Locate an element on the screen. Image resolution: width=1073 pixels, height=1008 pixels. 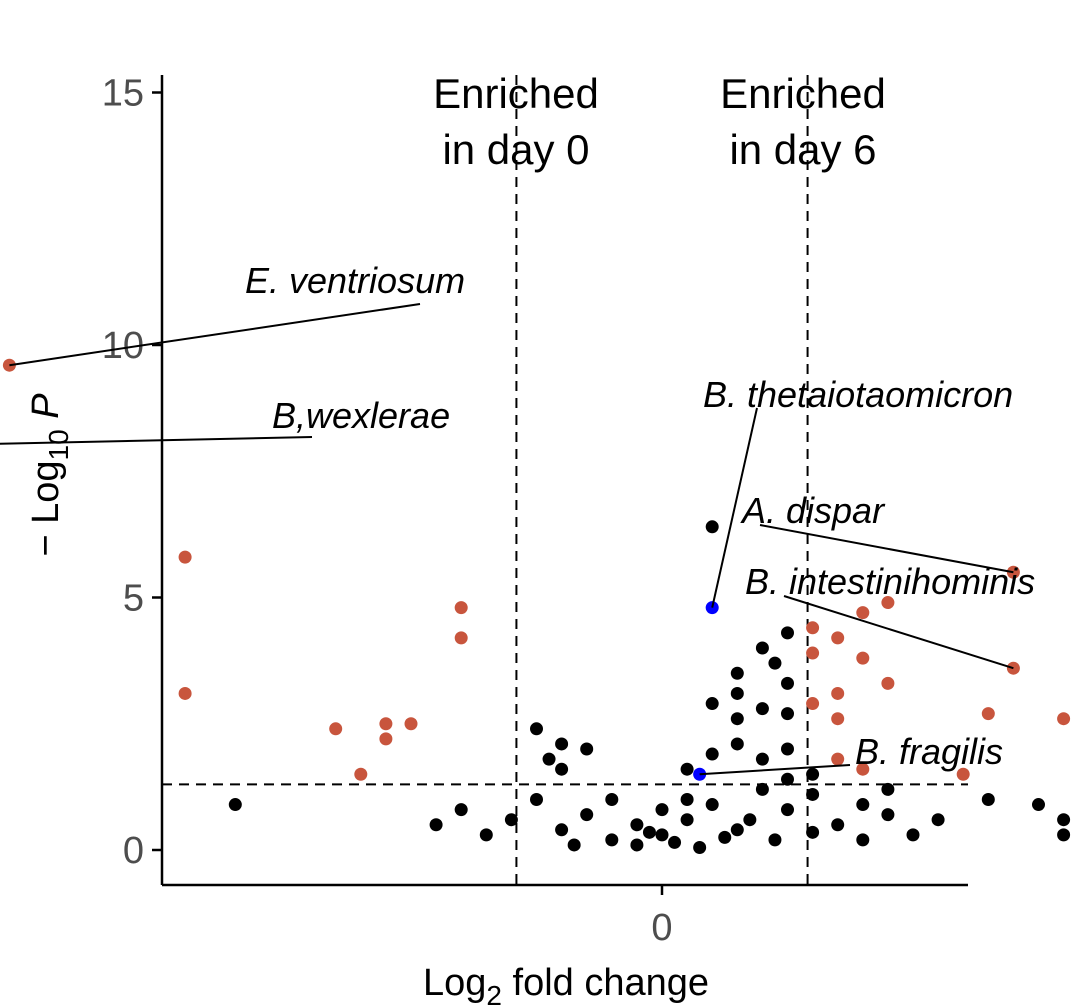
region-label: in day 0 is located at coordinates (515, 149).